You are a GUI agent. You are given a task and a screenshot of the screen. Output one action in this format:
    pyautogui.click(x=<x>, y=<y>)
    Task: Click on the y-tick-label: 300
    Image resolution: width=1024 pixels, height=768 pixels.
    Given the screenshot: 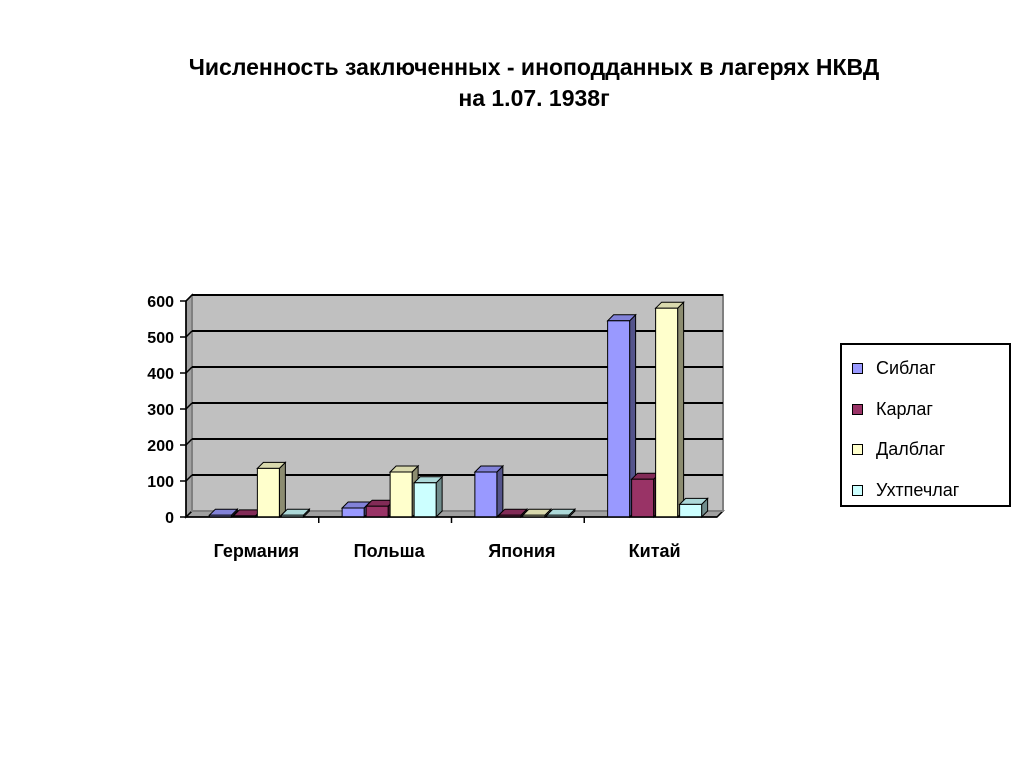 What is the action you would take?
    pyautogui.click(x=160, y=410)
    